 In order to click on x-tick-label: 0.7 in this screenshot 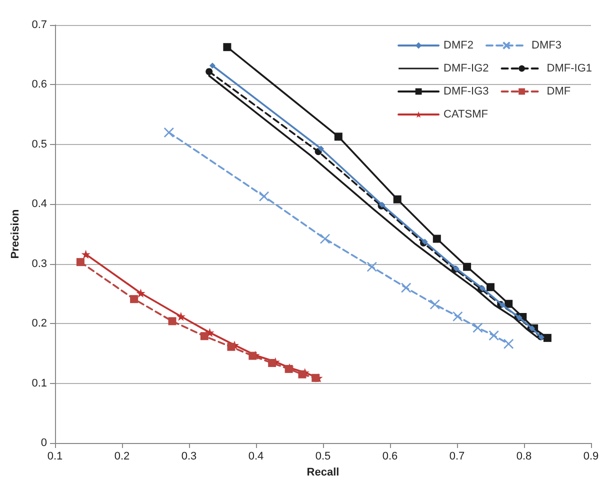, I will do `click(457, 456)`.